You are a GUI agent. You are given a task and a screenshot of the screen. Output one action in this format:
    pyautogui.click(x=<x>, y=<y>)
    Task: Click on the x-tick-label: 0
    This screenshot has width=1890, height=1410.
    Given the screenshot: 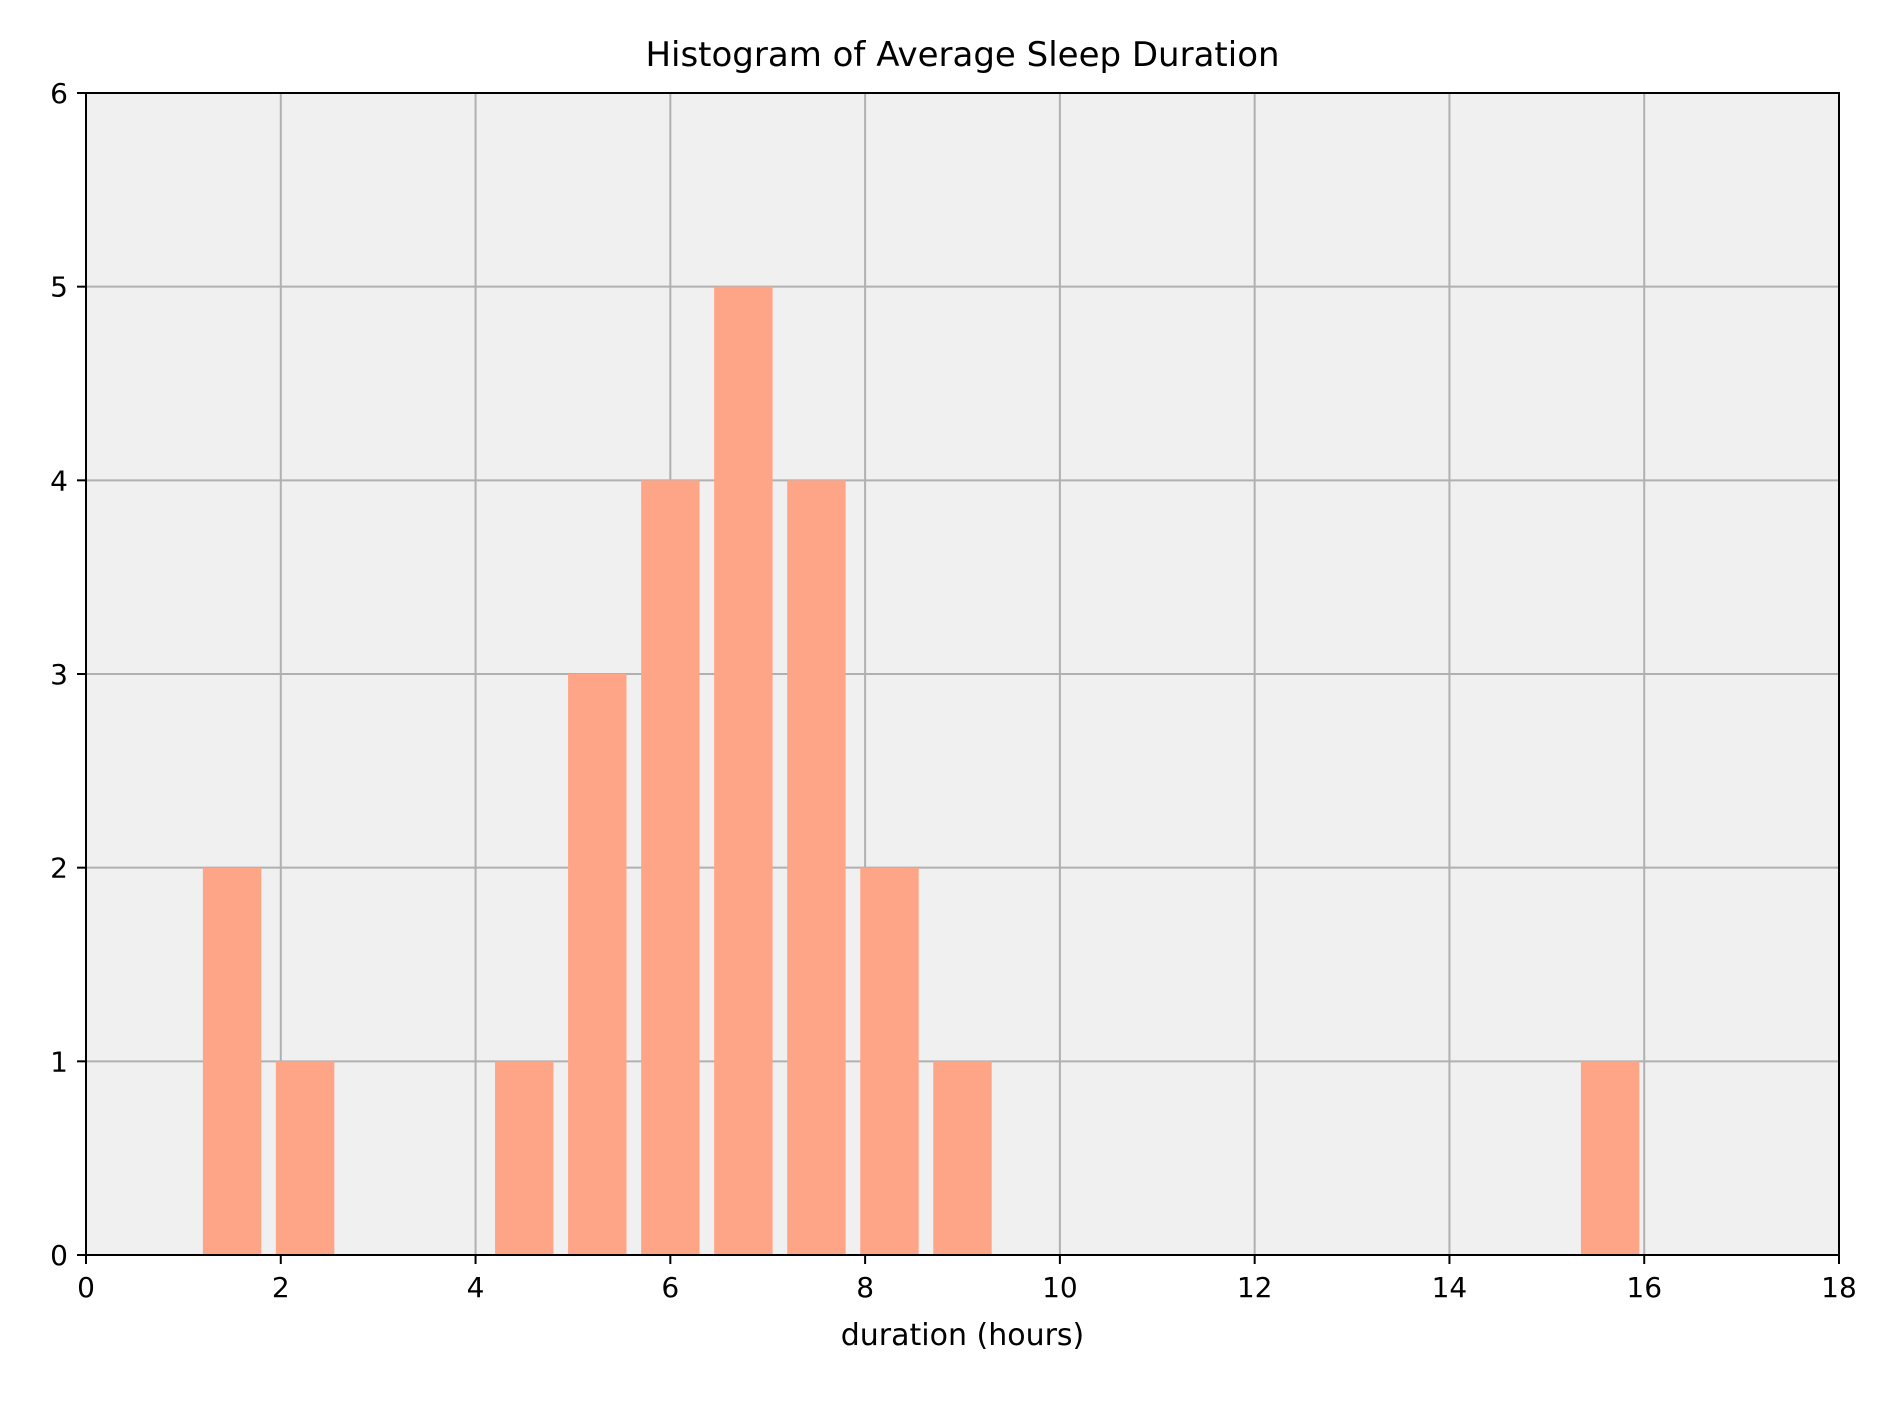 What is the action you would take?
    pyautogui.click(x=86, y=1287)
    